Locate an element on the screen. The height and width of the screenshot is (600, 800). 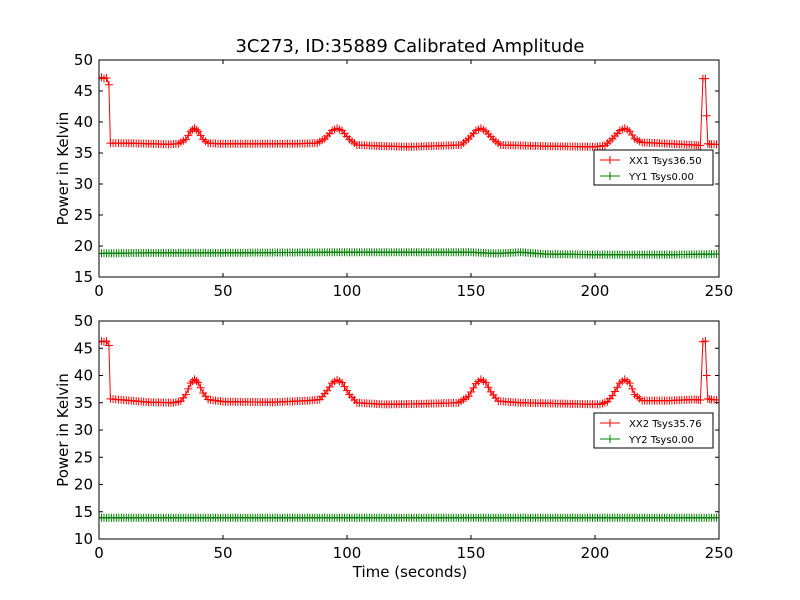
x-axis-label: Time (seconds) is located at coordinates (410, 572).